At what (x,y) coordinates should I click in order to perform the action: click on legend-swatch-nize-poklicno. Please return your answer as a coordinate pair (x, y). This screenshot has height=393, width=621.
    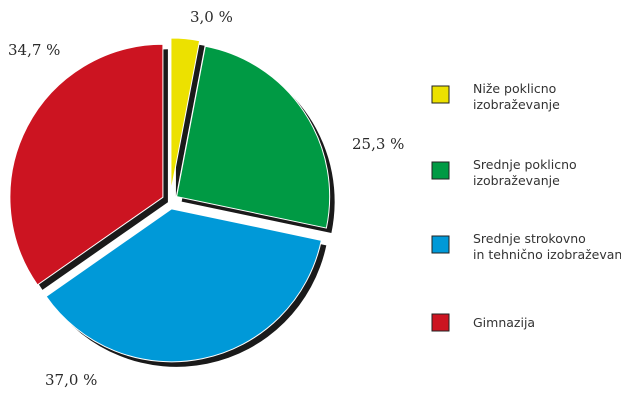
    Looking at the image, I should click on (440, 94).